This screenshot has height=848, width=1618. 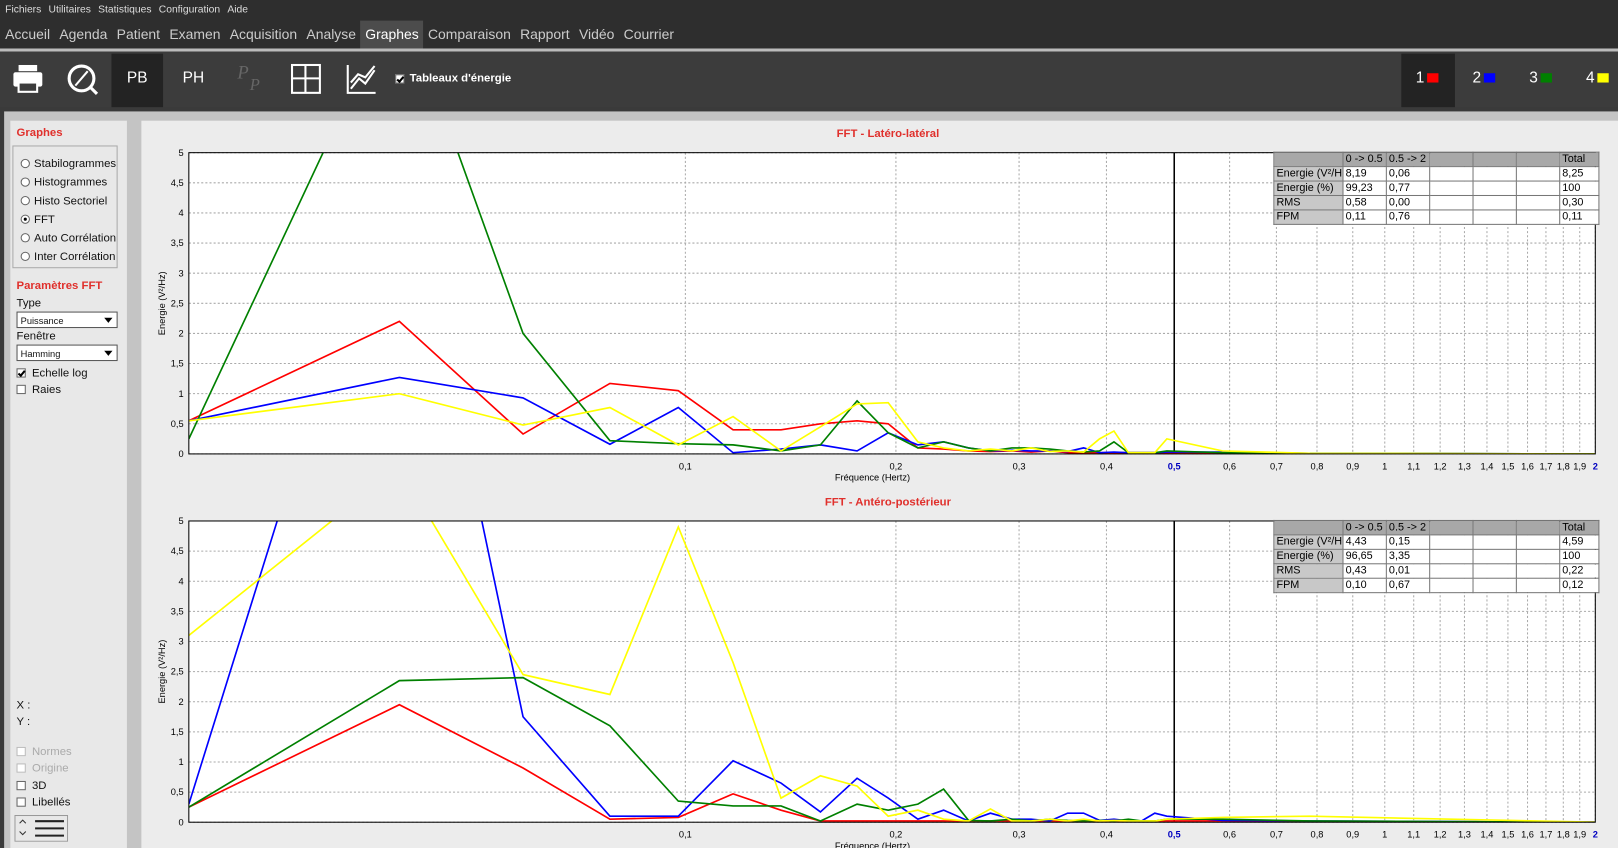 What do you see at coordinates (69, 10) in the screenshot?
I see `menu-item: Utilitaires` at bounding box center [69, 10].